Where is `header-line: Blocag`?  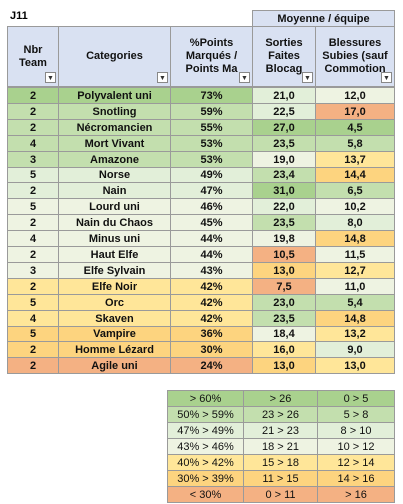
header-line: Blocag is located at coordinates (284, 69).